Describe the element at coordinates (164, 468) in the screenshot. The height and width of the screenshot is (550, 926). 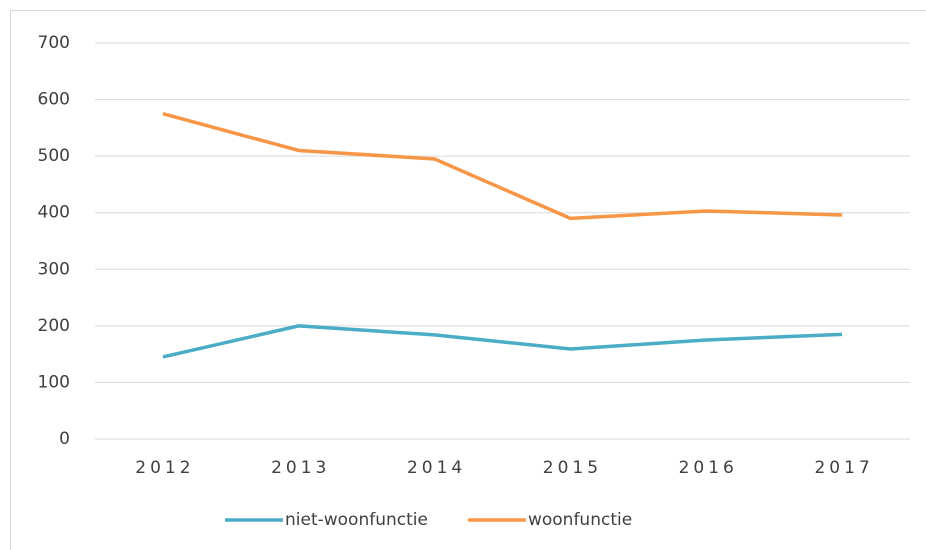
I see `x-tick-label: 2012` at that location.